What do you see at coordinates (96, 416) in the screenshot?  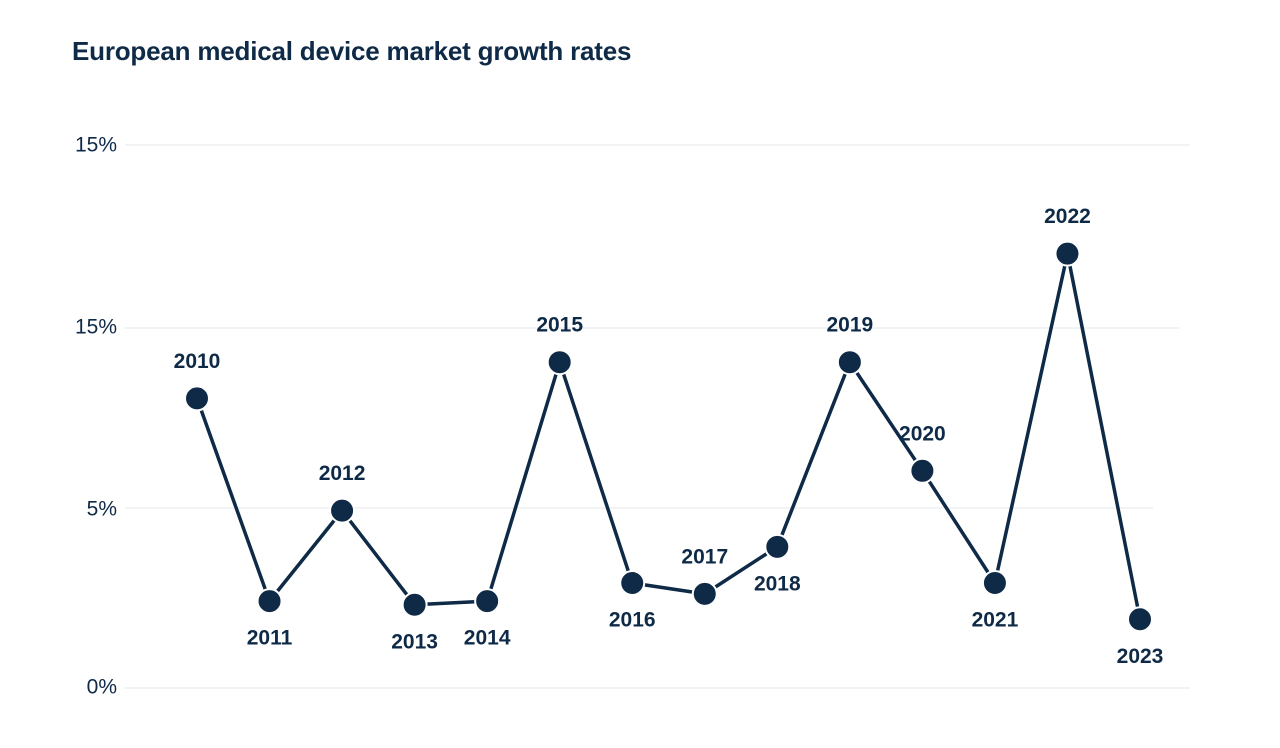 I see `y-axis-ticks: 0% 5% 15% 15%` at bounding box center [96, 416].